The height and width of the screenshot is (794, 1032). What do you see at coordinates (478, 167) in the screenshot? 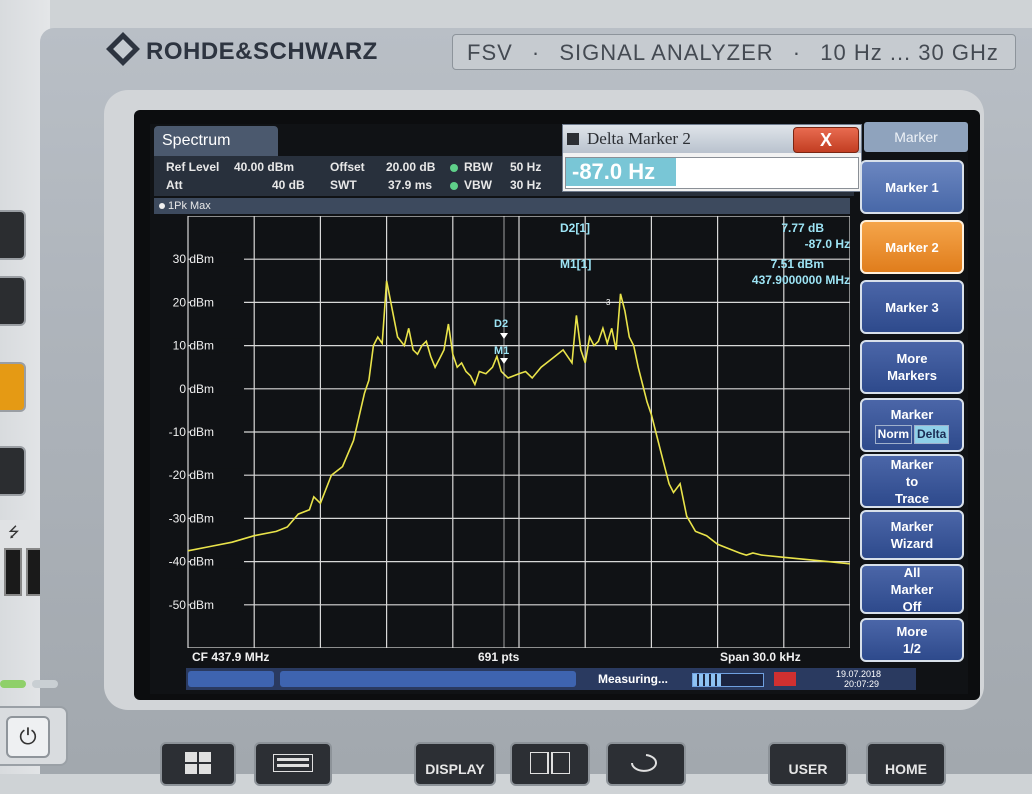
I see `rbw-label: RBW` at bounding box center [478, 167].